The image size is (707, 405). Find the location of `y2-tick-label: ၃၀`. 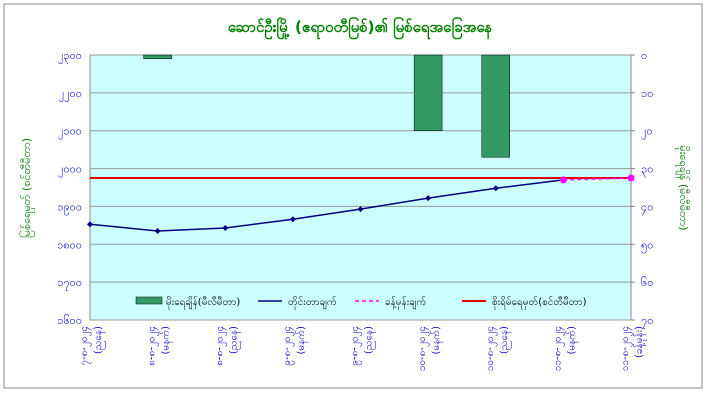

y2-tick-label: ၃၀ is located at coordinates (647, 170).